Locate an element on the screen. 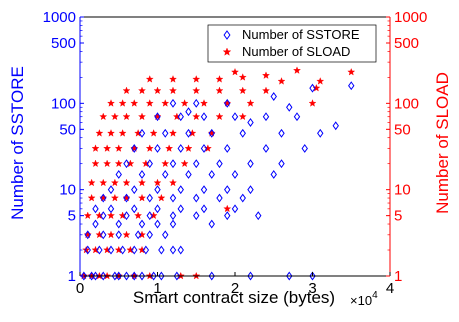  x-tick-label: 4 is located at coordinates (390, 288).